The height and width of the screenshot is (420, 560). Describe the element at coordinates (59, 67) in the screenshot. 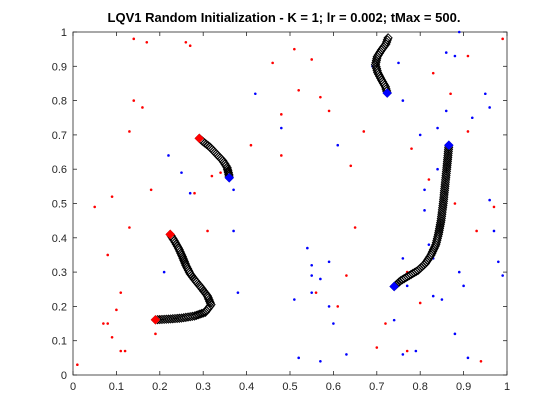

I see `y-tick-label: 0.9` at that location.